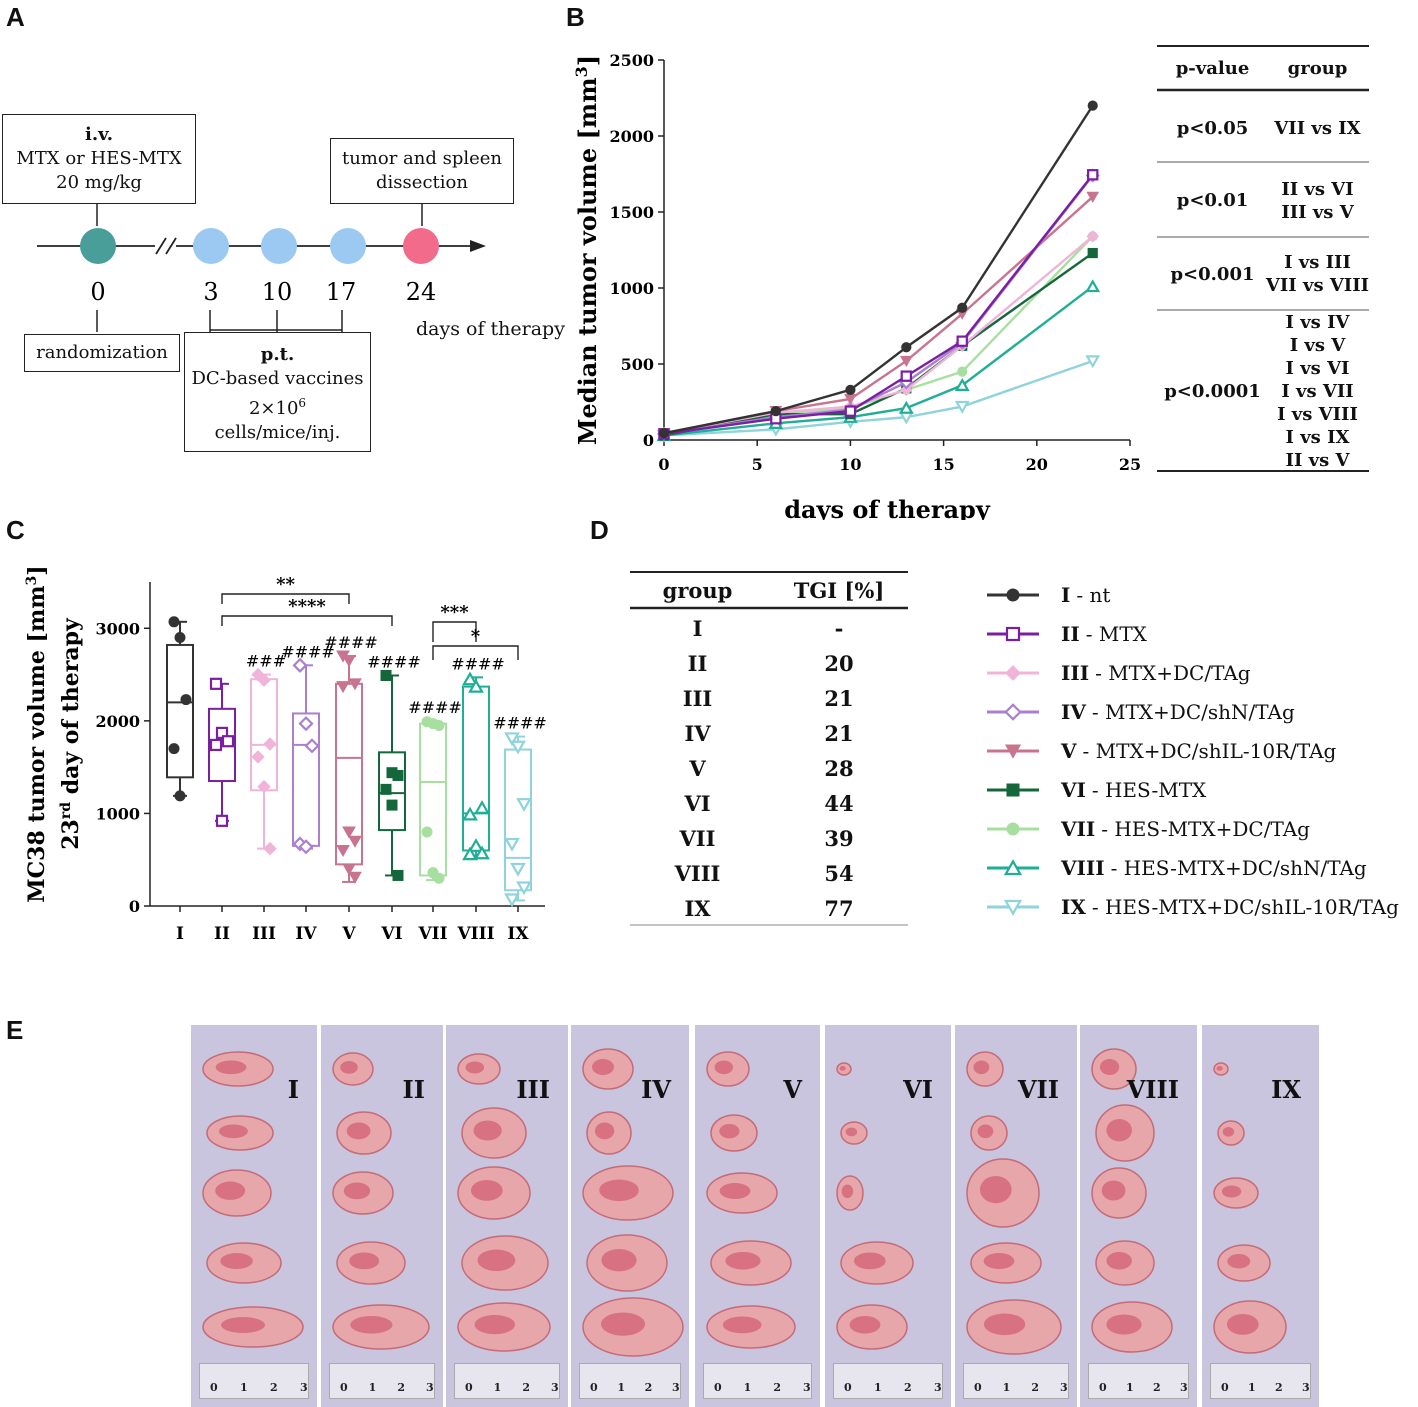 The height and width of the screenshot is (1407, 1418). I want to click on legend-item-VI: VI - HES-MTX, so click(1095, 790).